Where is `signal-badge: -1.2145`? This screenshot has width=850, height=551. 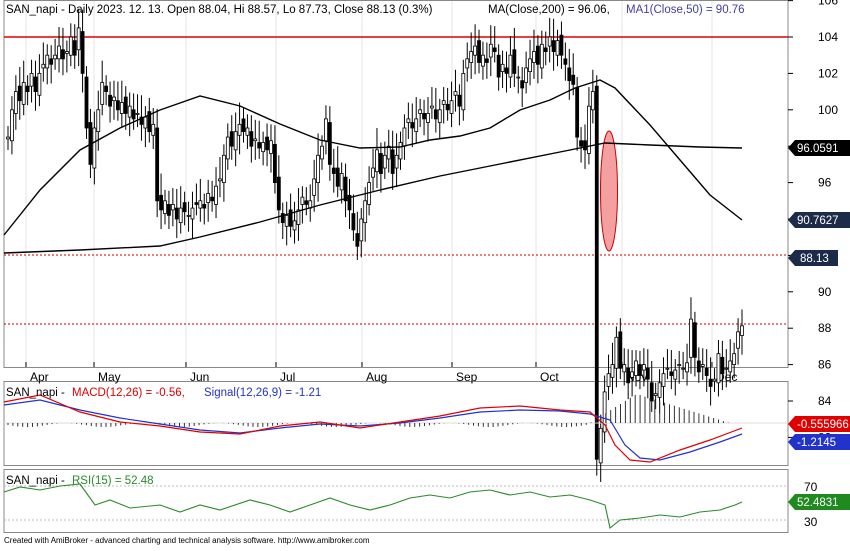 signal-badge: -1.2145 is located at coordinates (819, 442).